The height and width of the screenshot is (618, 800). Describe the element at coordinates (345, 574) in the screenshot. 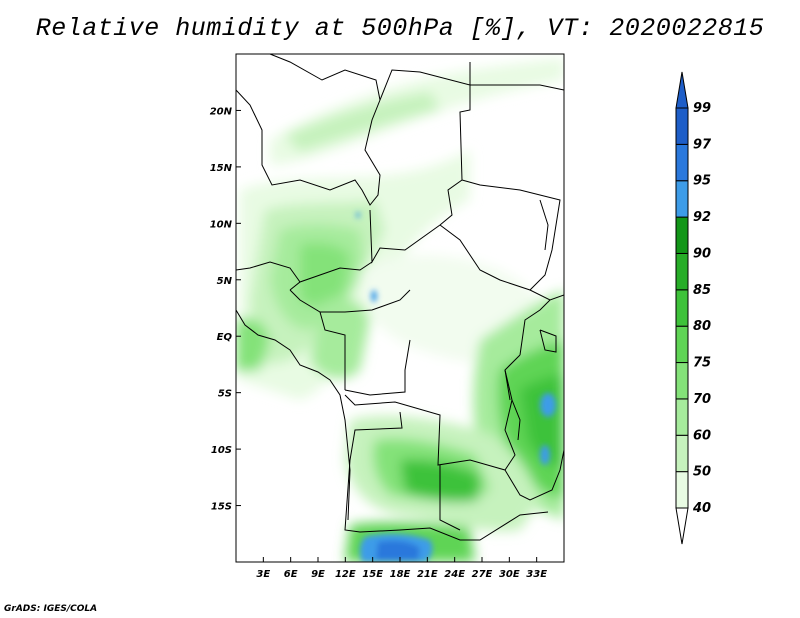

I see `lon-tick-label: 12E` at that location.